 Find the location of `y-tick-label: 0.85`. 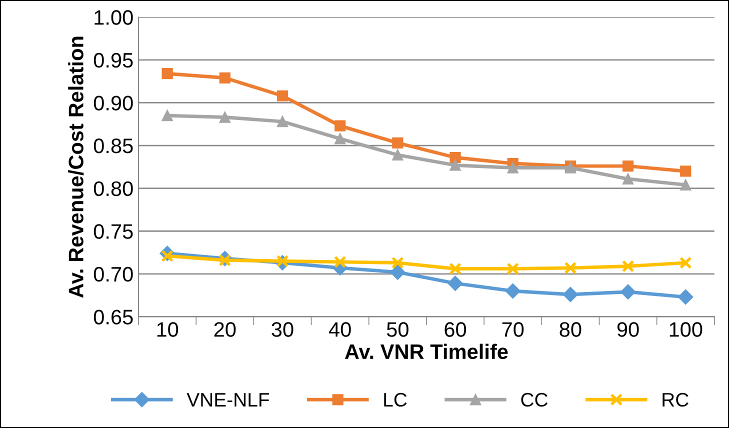

y-tick-label: 0.85 is located at coordinates (113, 146).